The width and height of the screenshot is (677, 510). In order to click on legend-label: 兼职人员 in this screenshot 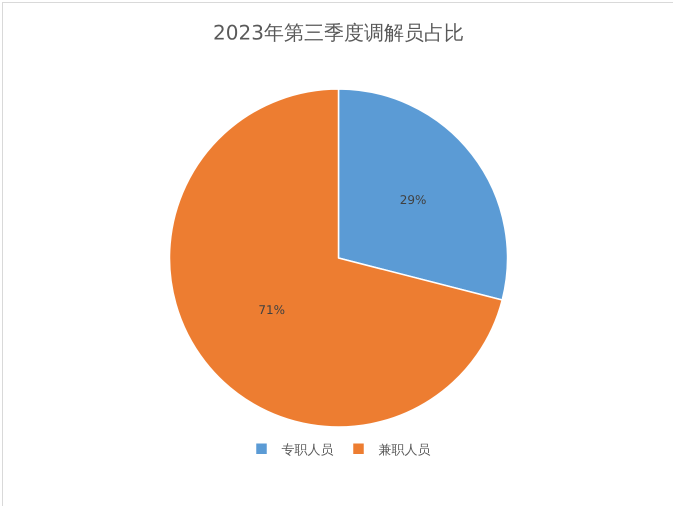, I will do `click(404, 450)`.